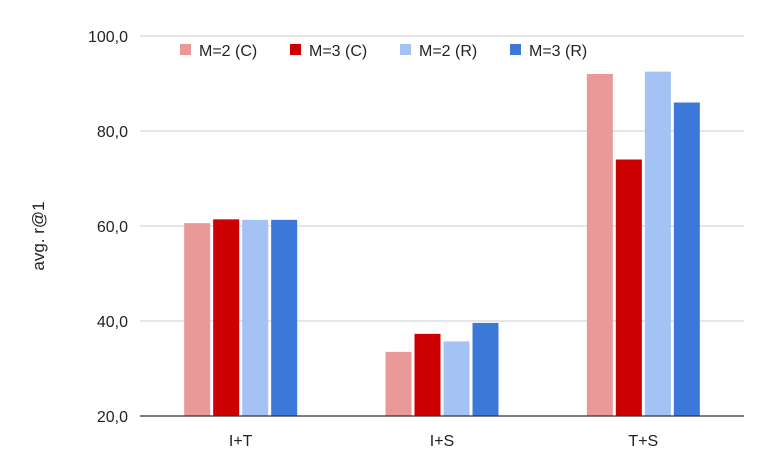  What do you see at coordinates (228, 51) in the screenshot?
I see `legend-label: M=2 (C)` at bounding box center [228, 51].